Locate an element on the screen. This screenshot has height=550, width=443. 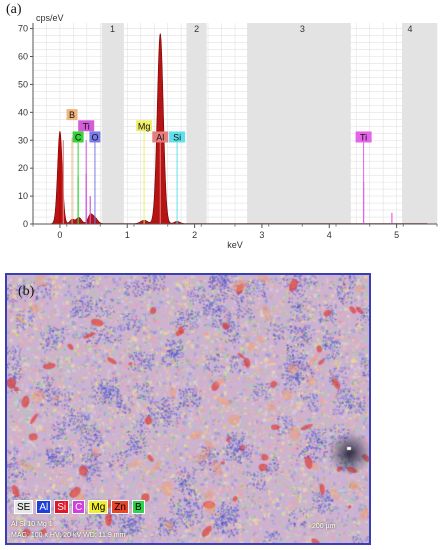
element-tag-c: C is located at coordinates (78, 137).